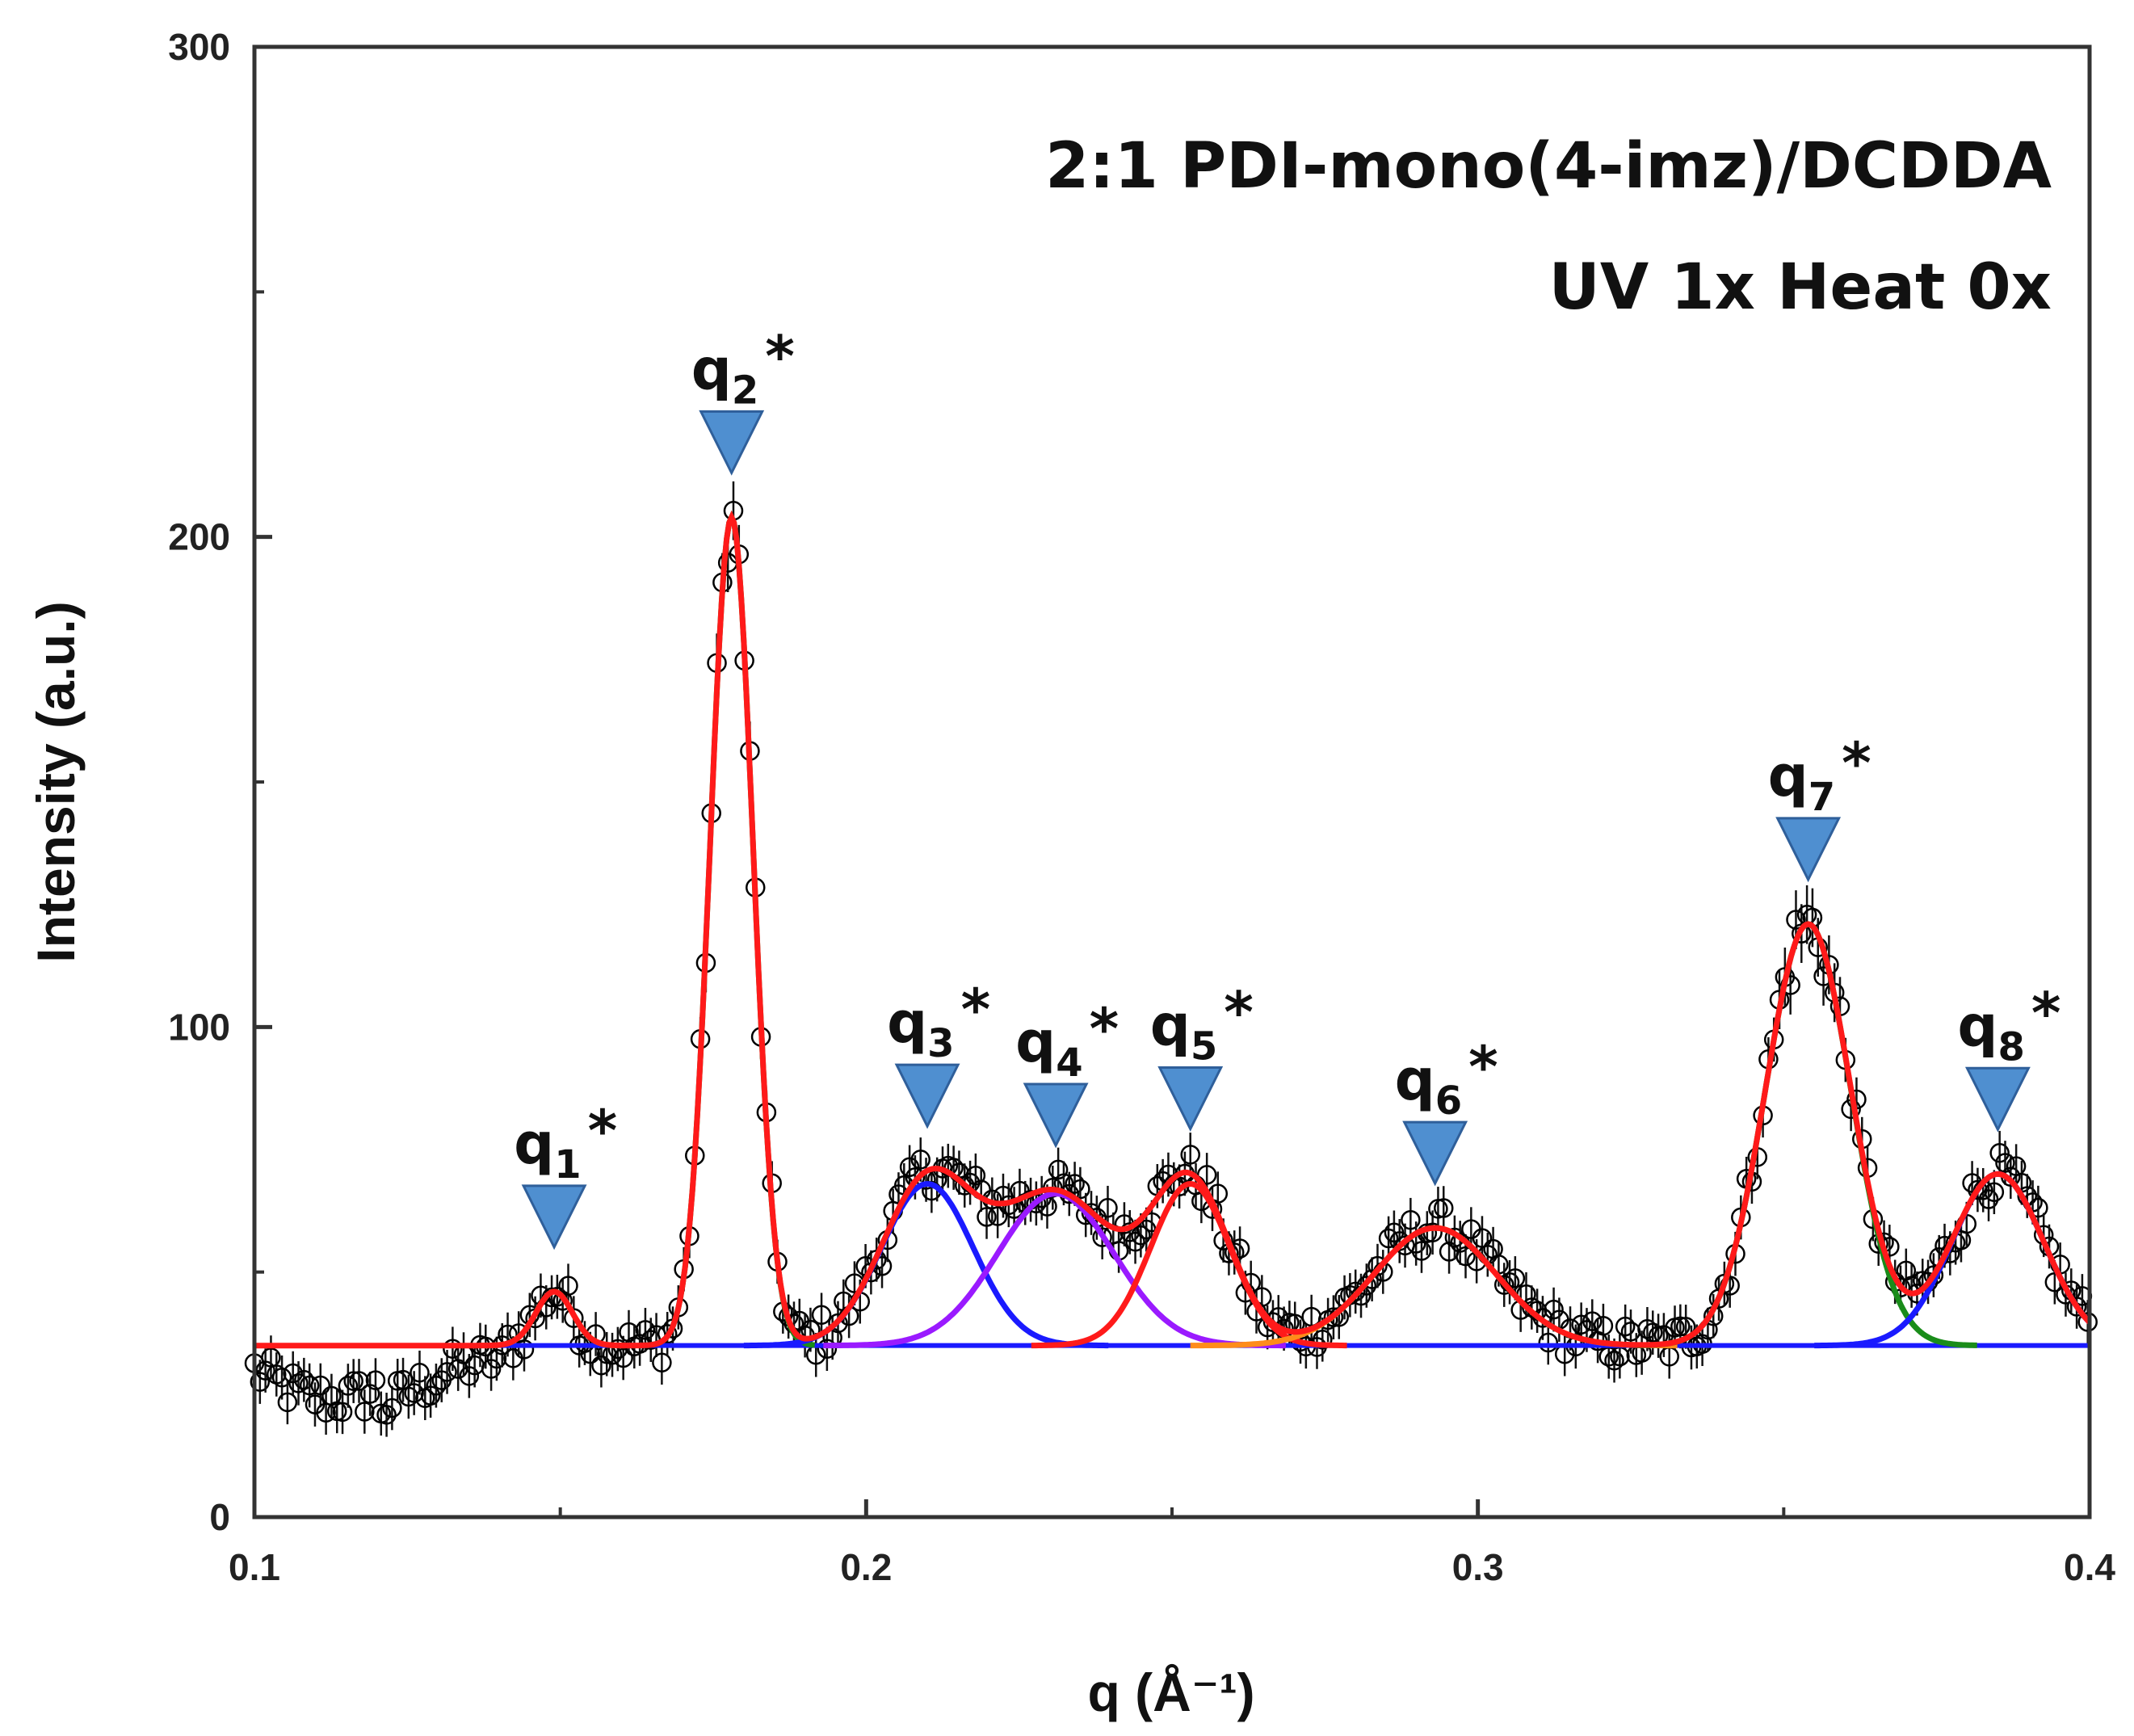  Describe the element at coordinates (1446, 1079) in the screenshot. I see `peak-label-q6: q6*` at that location.